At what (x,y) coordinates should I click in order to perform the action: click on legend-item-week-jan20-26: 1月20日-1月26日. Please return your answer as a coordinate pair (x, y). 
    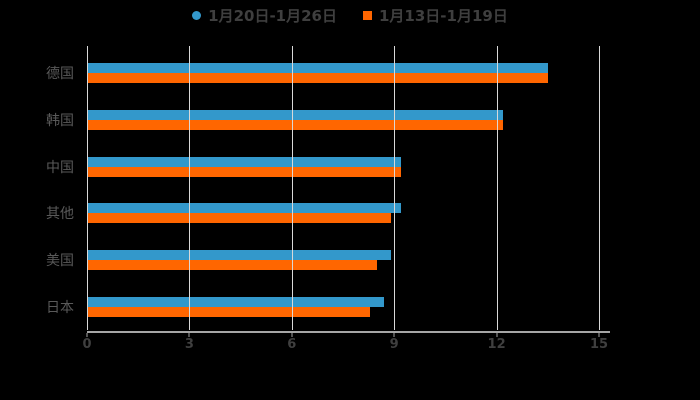
    Looking at the image, I should click on (264, 15).